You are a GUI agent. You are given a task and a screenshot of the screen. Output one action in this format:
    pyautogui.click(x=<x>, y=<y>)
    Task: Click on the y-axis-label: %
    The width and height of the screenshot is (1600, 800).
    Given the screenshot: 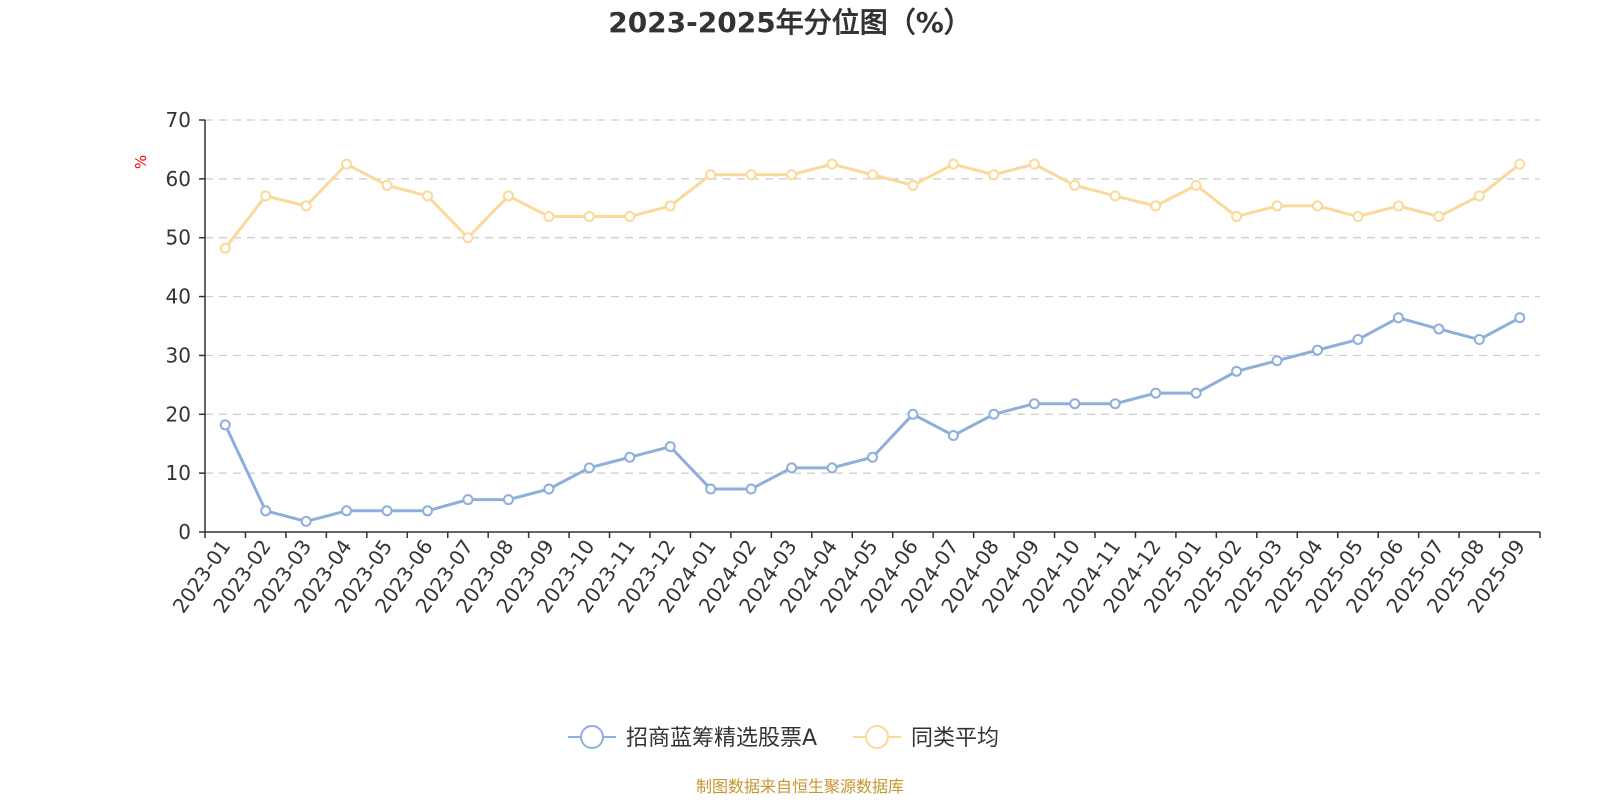 What is the action you would take?
    pyautogui.click(x=141, y=162)
    